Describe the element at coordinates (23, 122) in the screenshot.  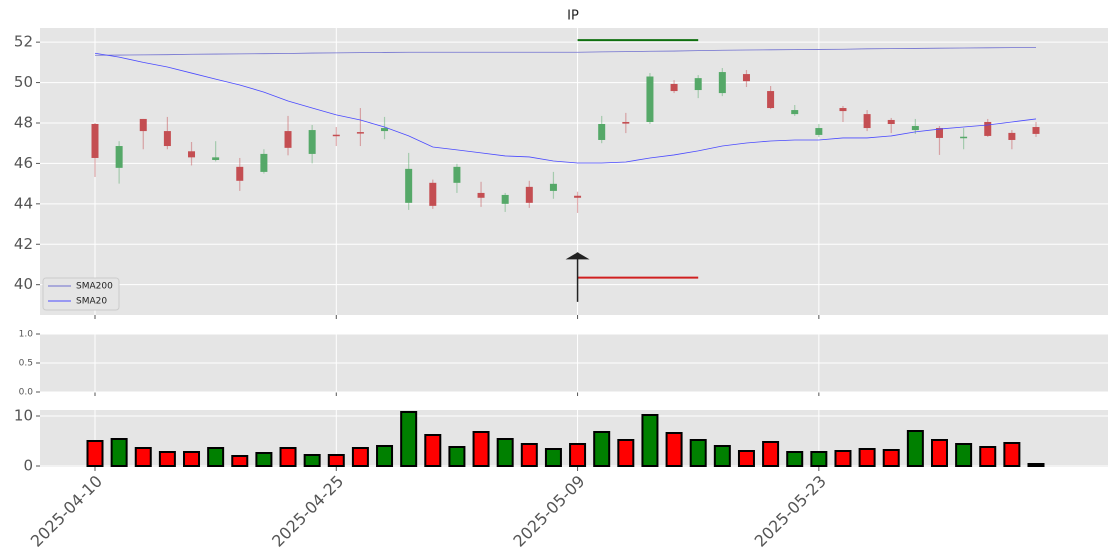
I see `y-tick-label: 48` at that location.